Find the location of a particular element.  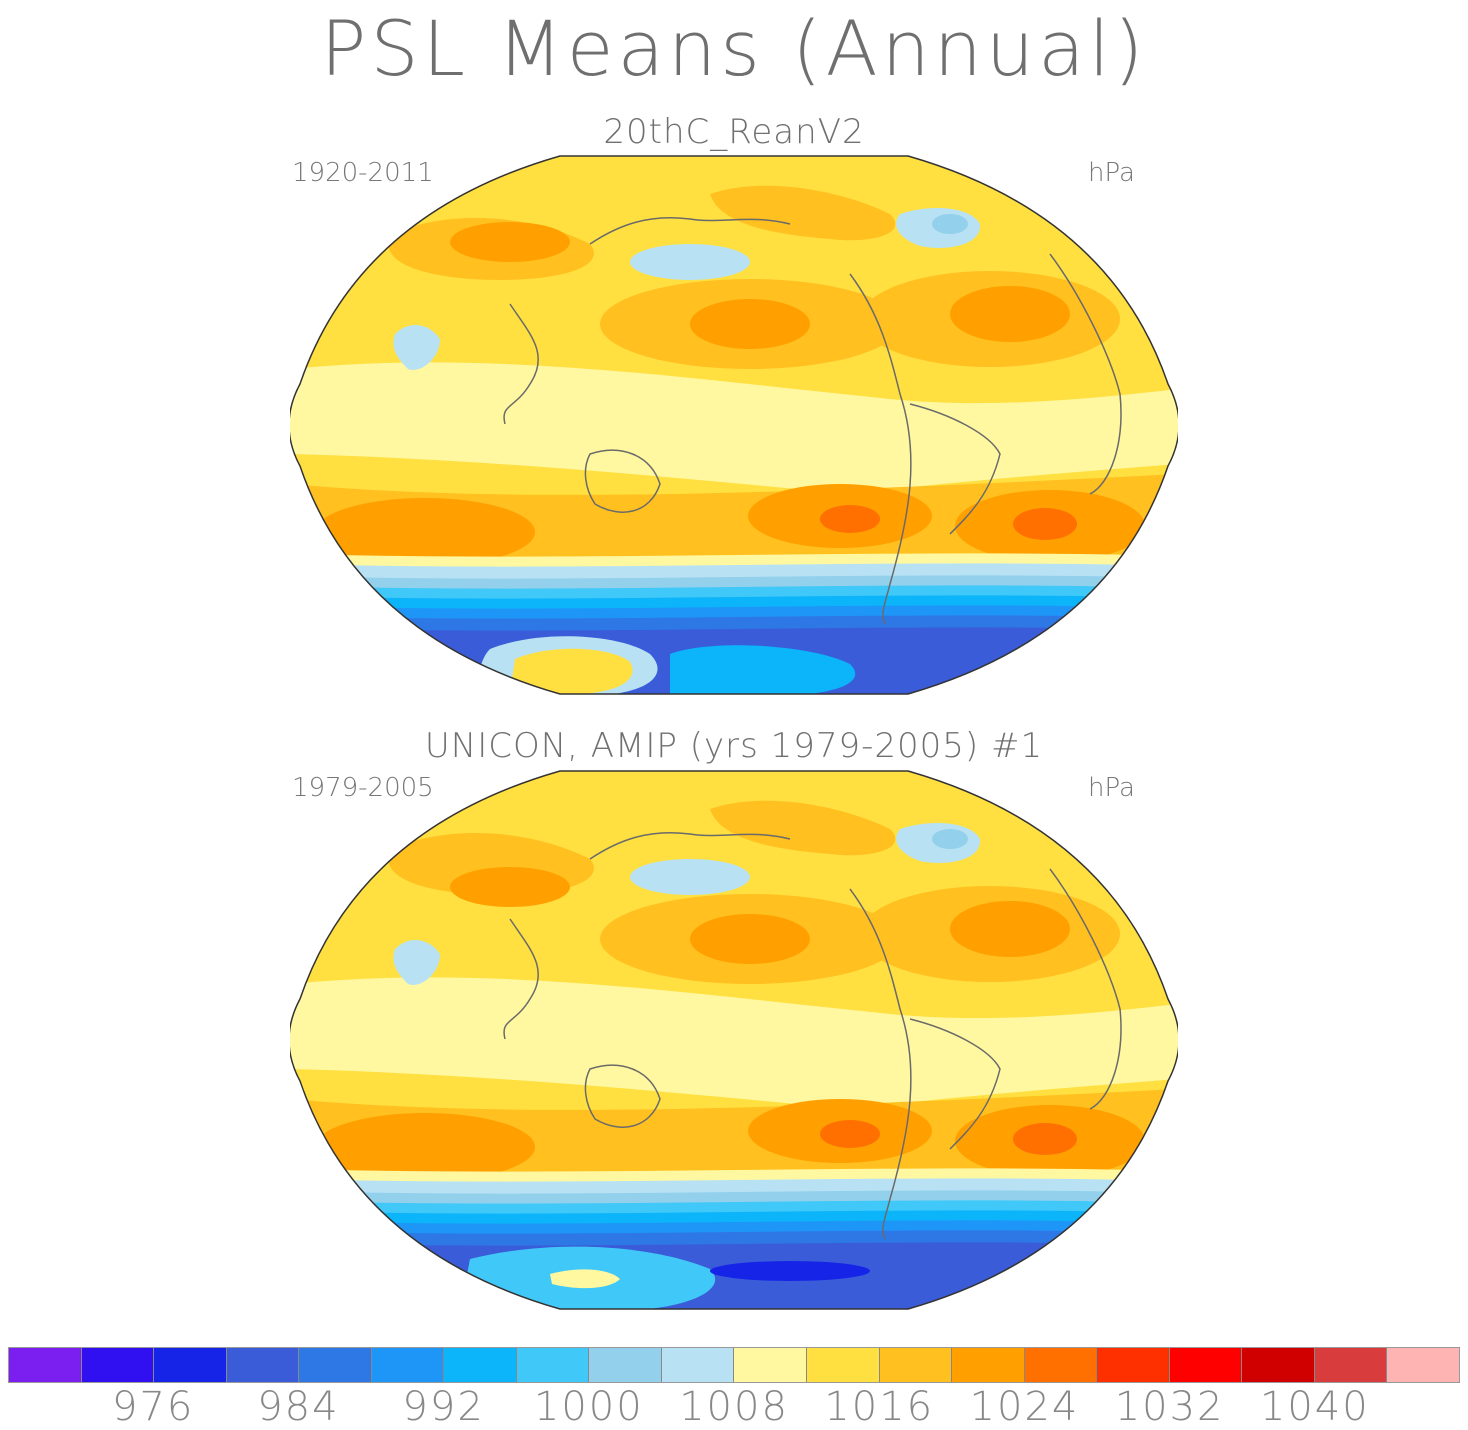

colorbar-label: 1024 is located at coordinates (1024, 1407).